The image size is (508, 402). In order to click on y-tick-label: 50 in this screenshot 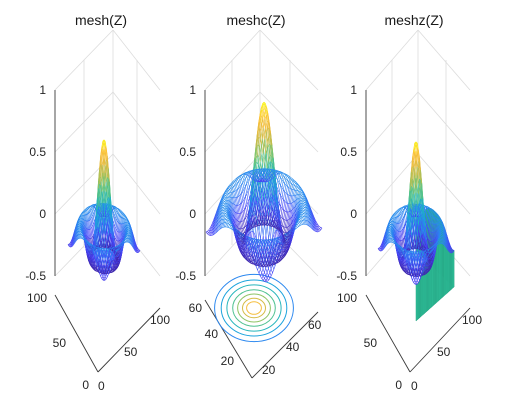, I will do `click(60, 343)`.